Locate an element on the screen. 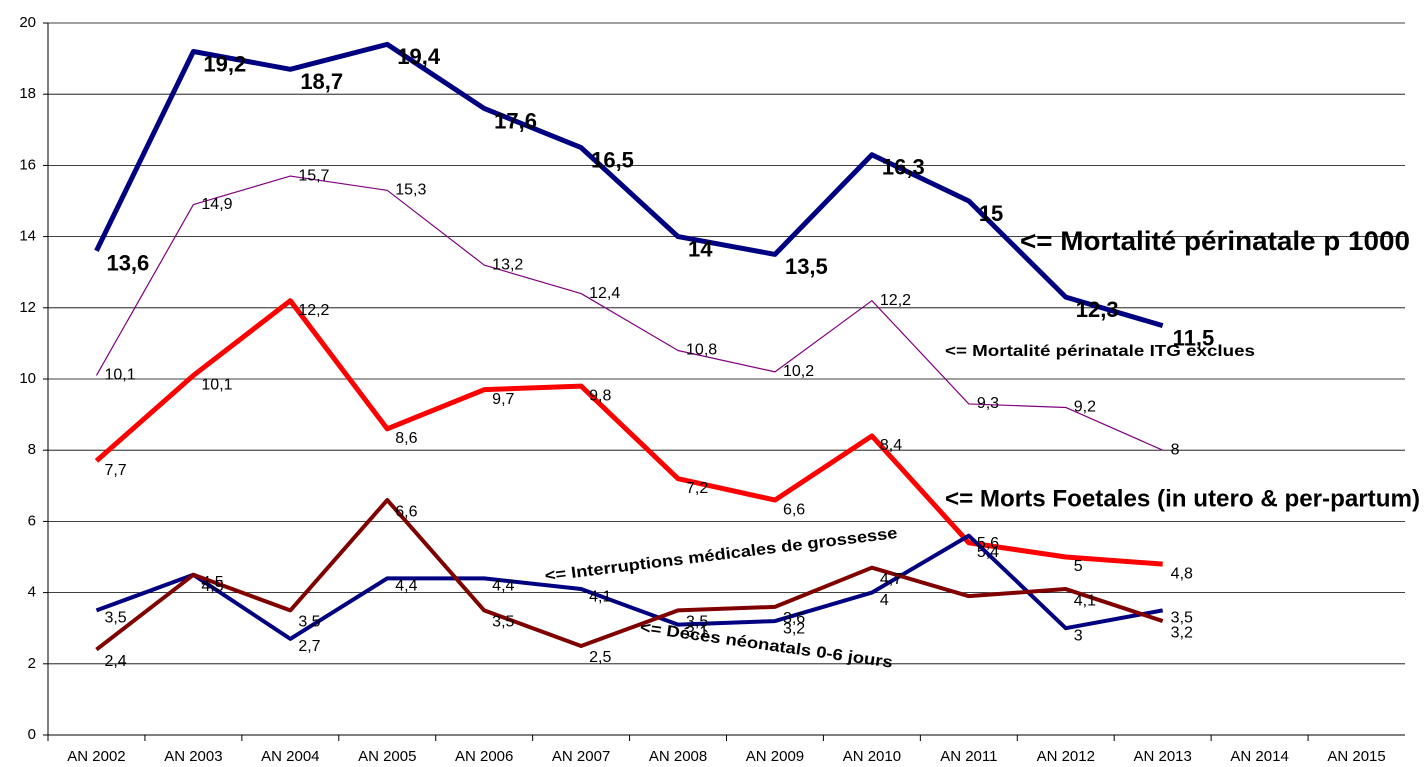 The width and height of the screenshot is (1425, 767). x-tick-label: AN 2005 is located at coordinates (387, 756).